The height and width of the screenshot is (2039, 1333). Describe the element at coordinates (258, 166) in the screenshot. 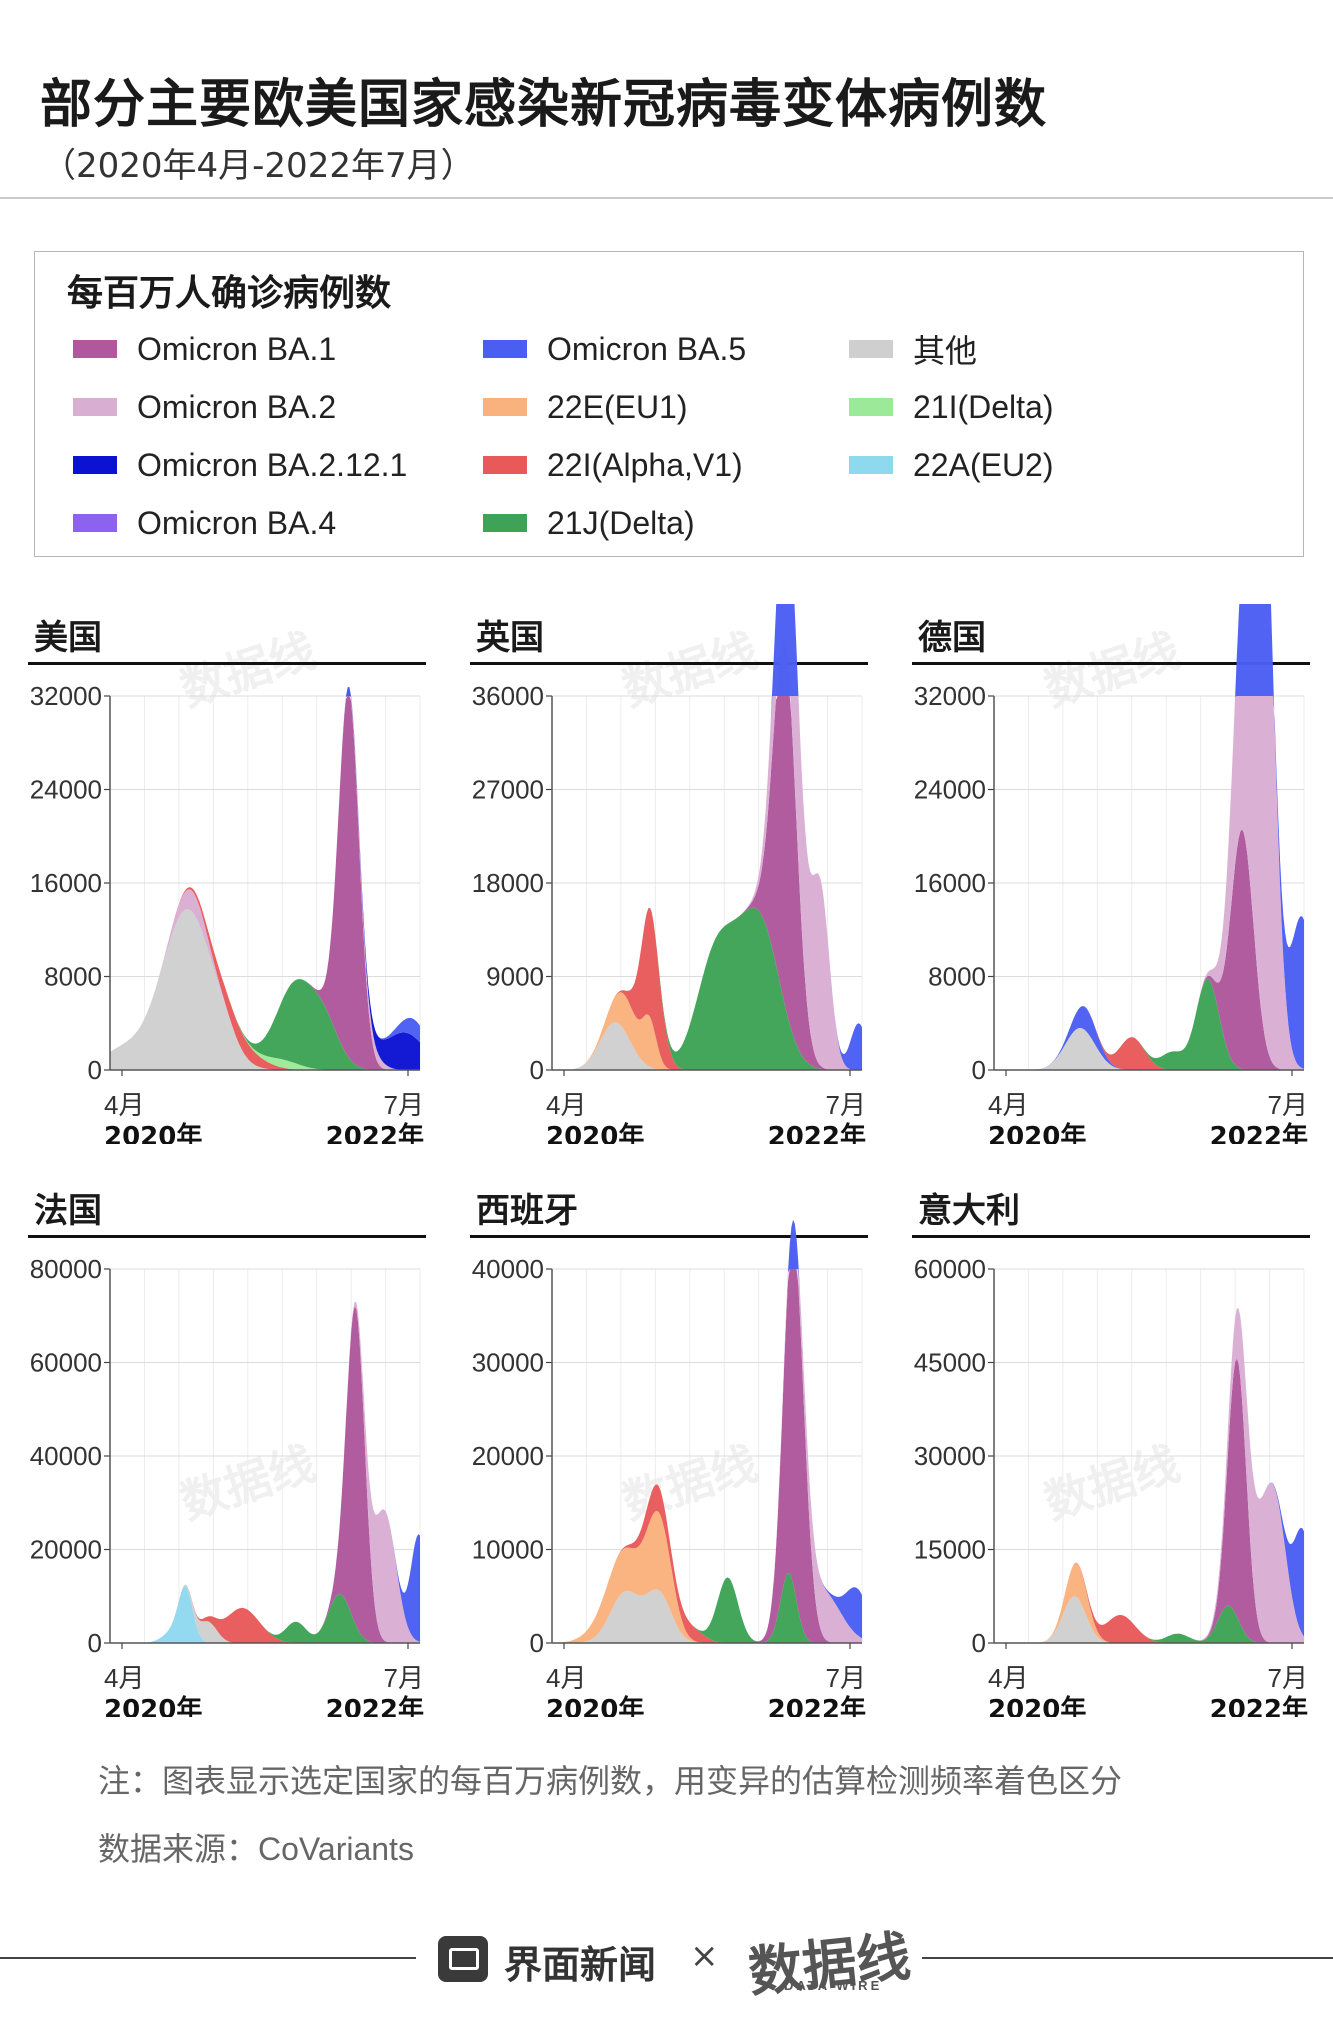

I see `page-subtitle: （2020年4月-2022年7月）` at that location.